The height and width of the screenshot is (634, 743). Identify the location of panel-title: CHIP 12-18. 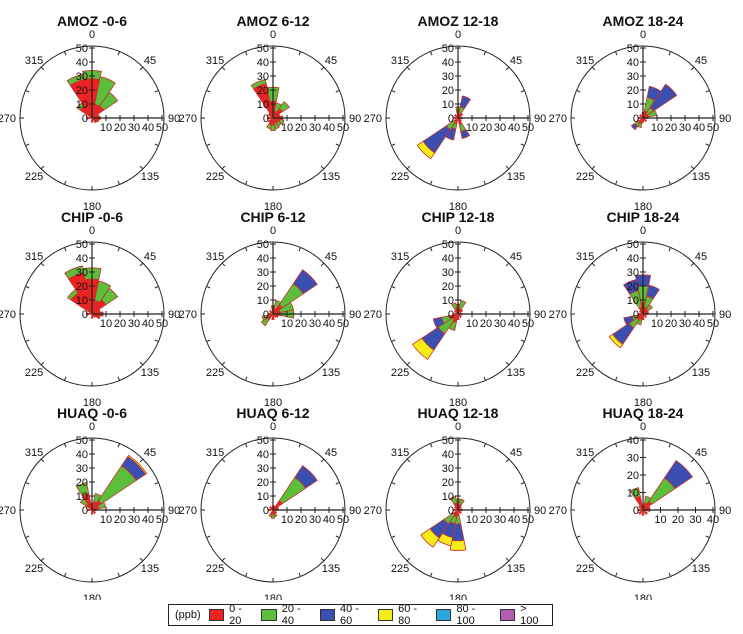
(458, 217).